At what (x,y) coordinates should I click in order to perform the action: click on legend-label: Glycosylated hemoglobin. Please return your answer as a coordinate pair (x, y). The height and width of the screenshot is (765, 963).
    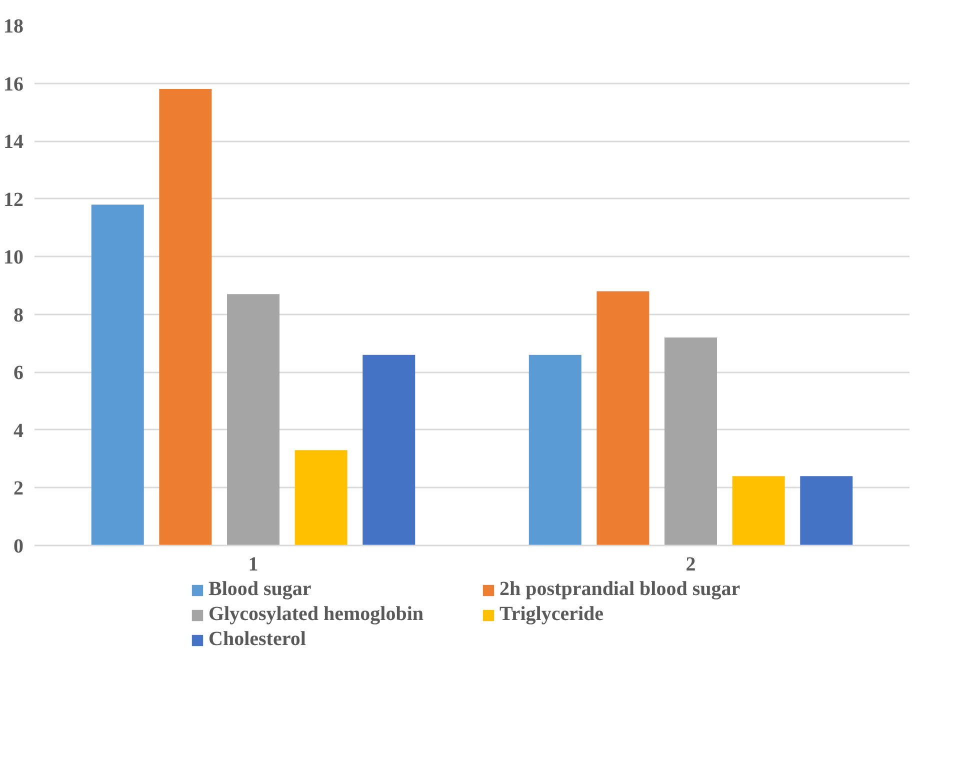
    Looking at the image, I should click on (316, 614).